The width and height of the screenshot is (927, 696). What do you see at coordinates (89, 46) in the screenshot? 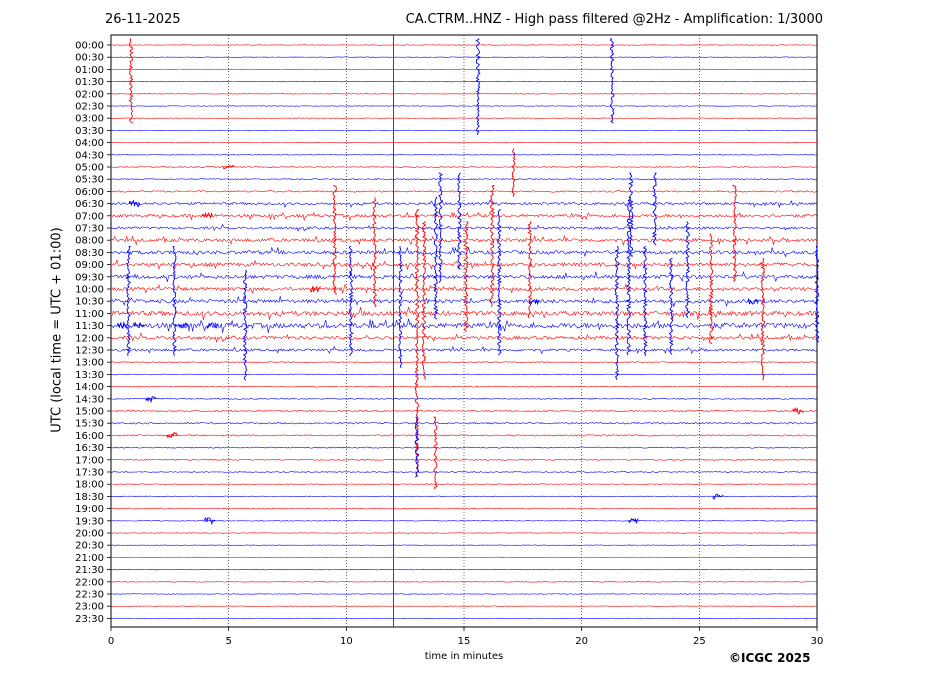
I see `row-label: 00:00` at bounding box center [89, 46].